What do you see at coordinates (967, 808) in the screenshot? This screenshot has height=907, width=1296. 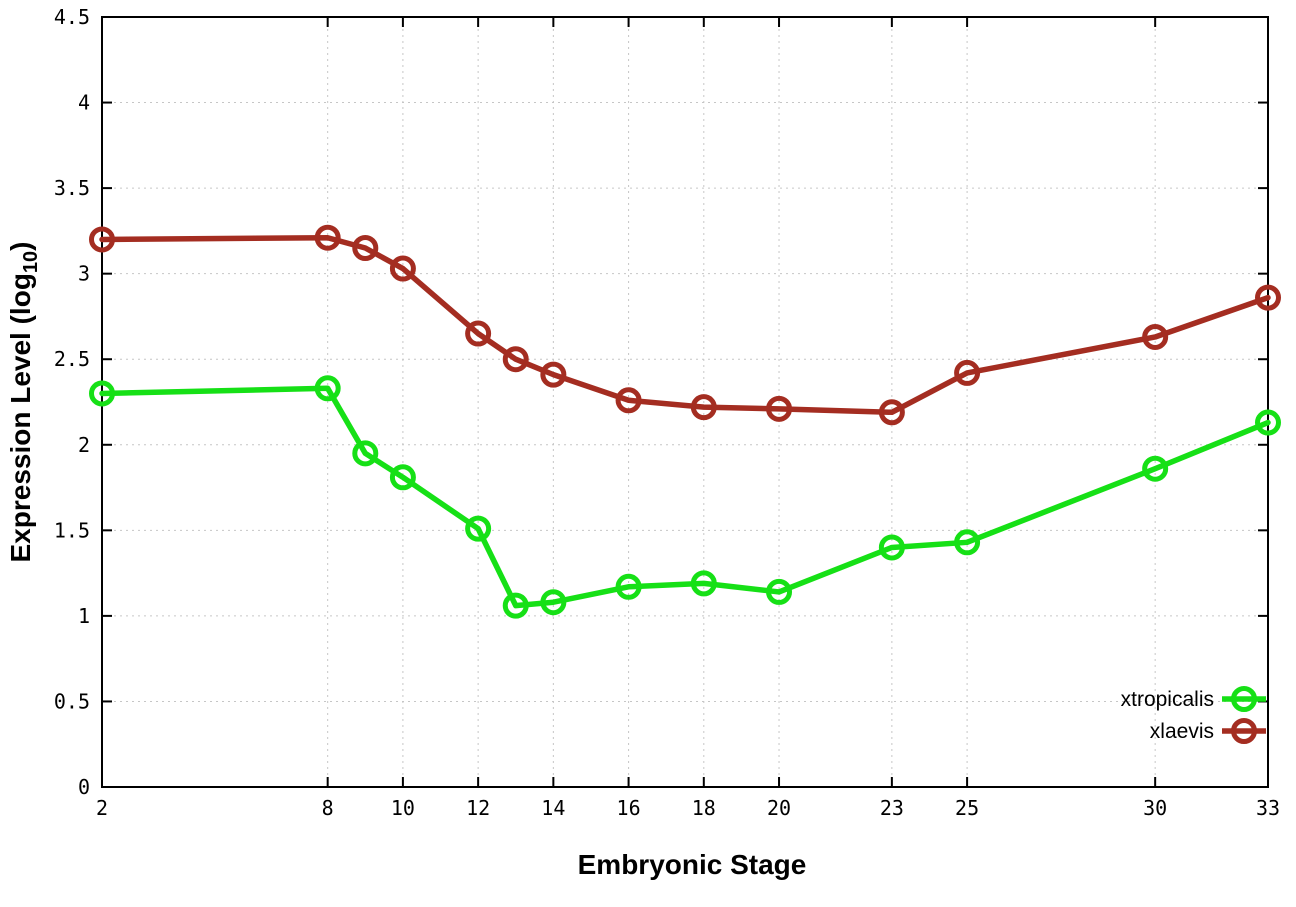 I see `x-tick-label: 25` at bounding box center [967, 808].